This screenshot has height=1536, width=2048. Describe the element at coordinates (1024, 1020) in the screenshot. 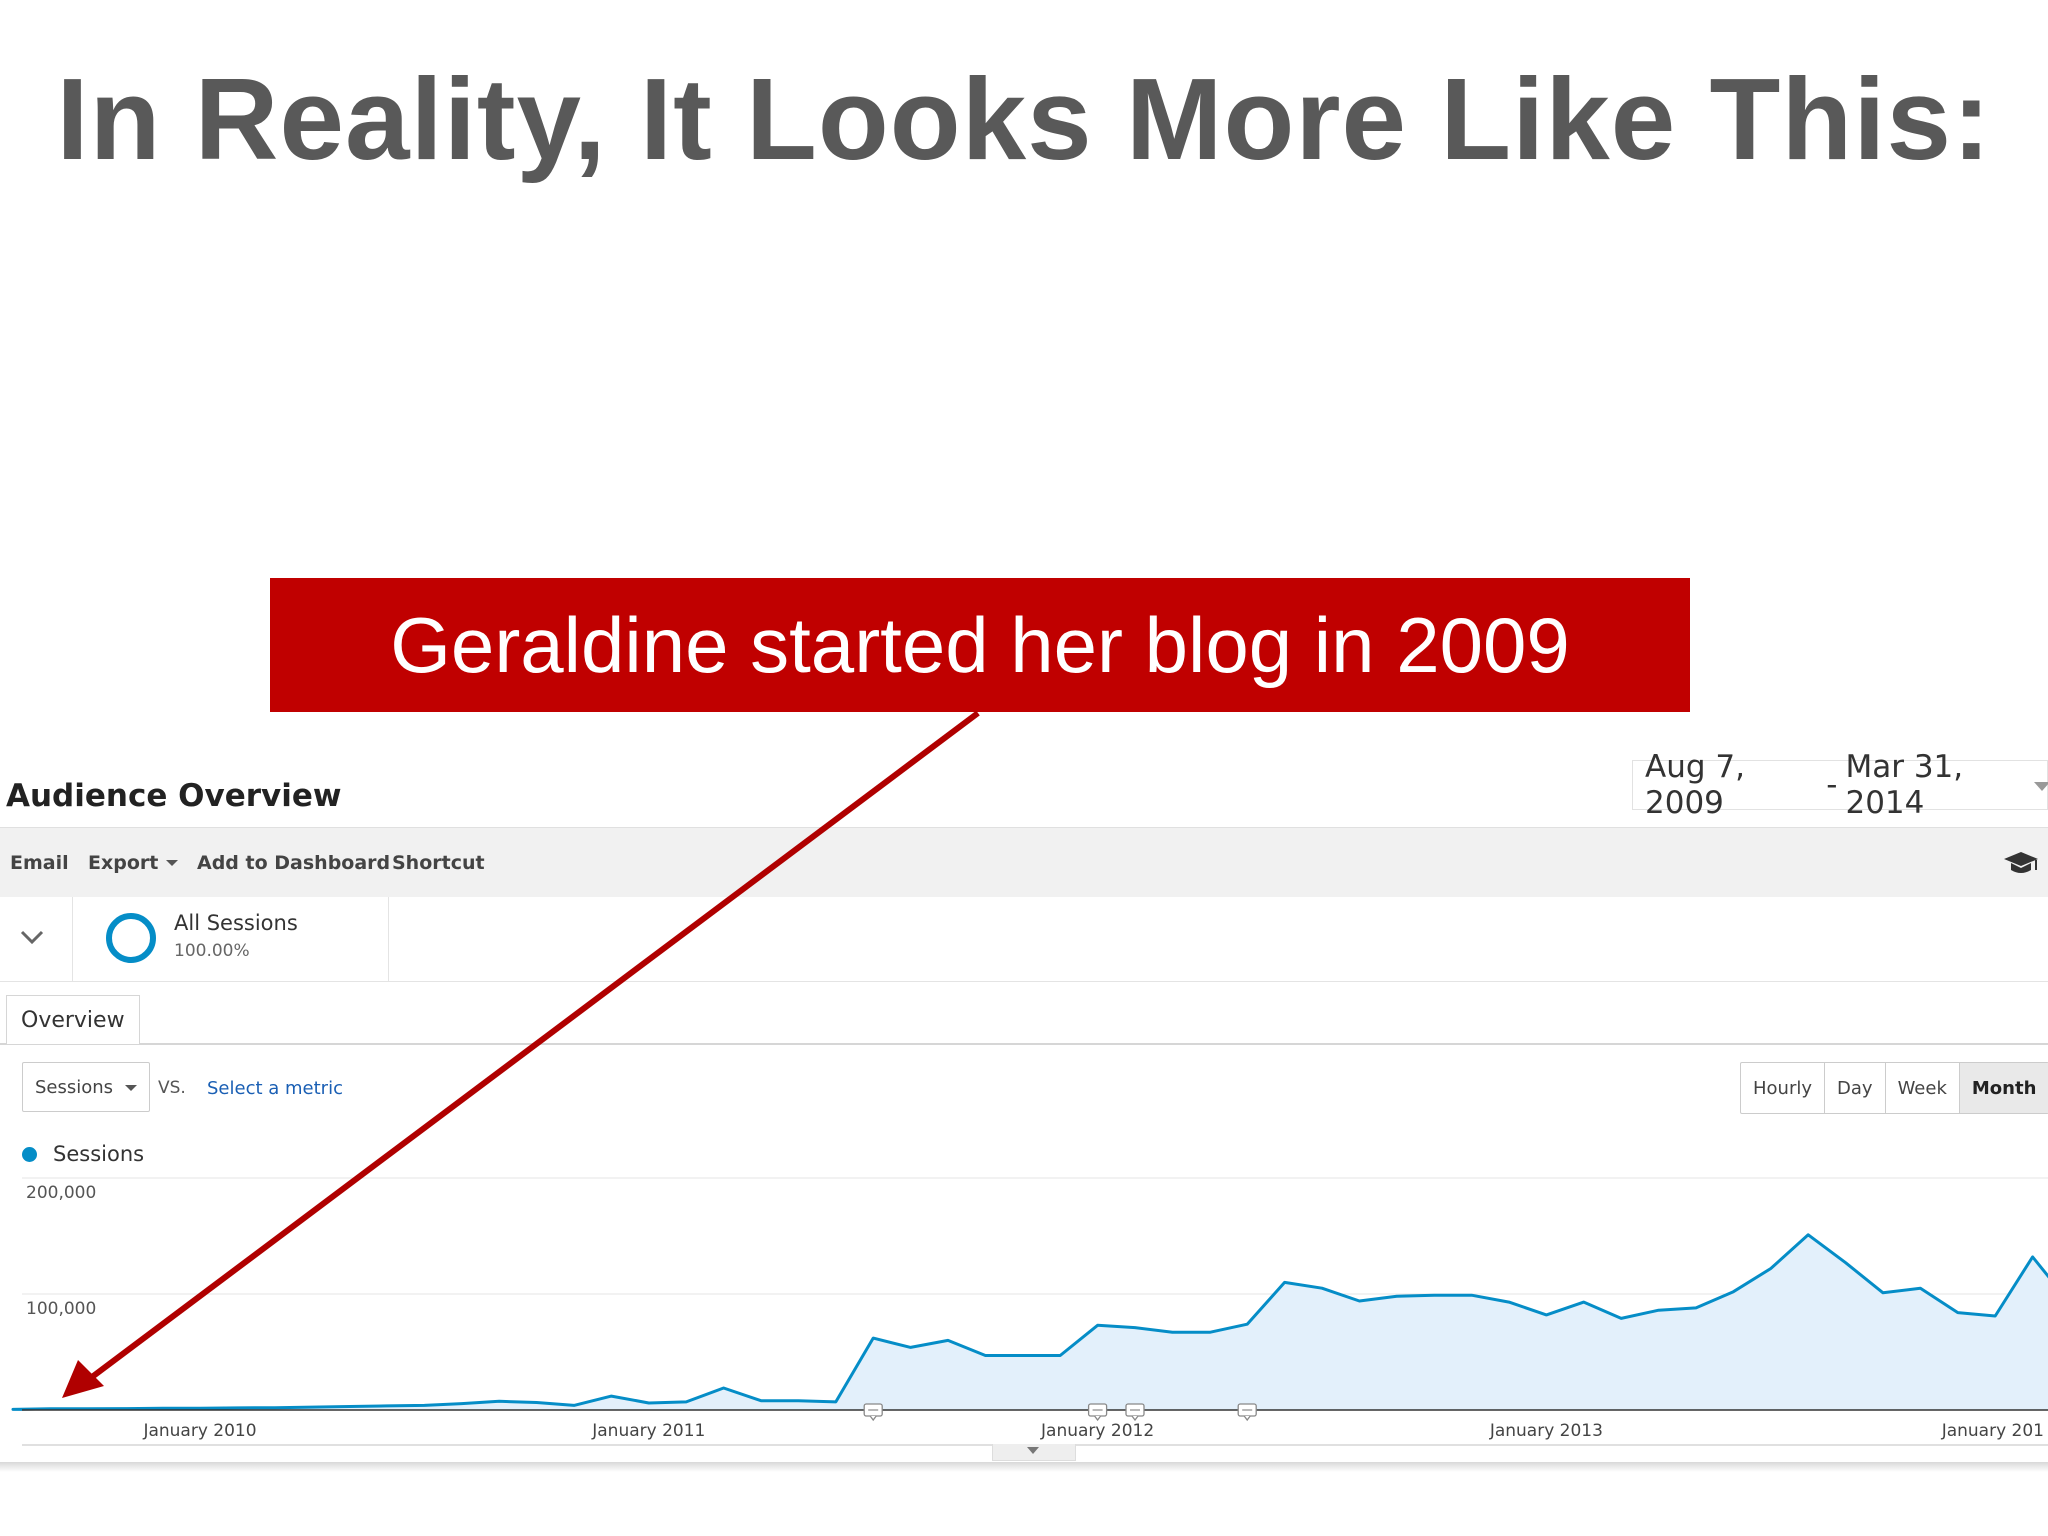

I see `tab-bar: Overview` at that location.